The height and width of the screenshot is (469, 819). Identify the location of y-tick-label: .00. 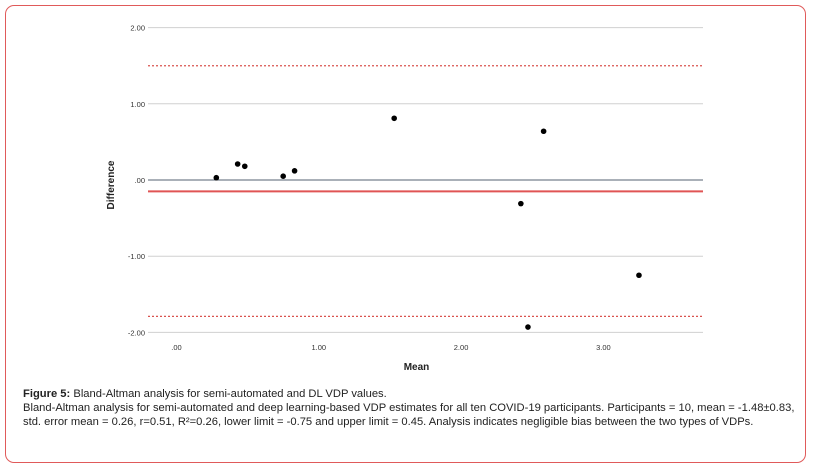
(140, 180).